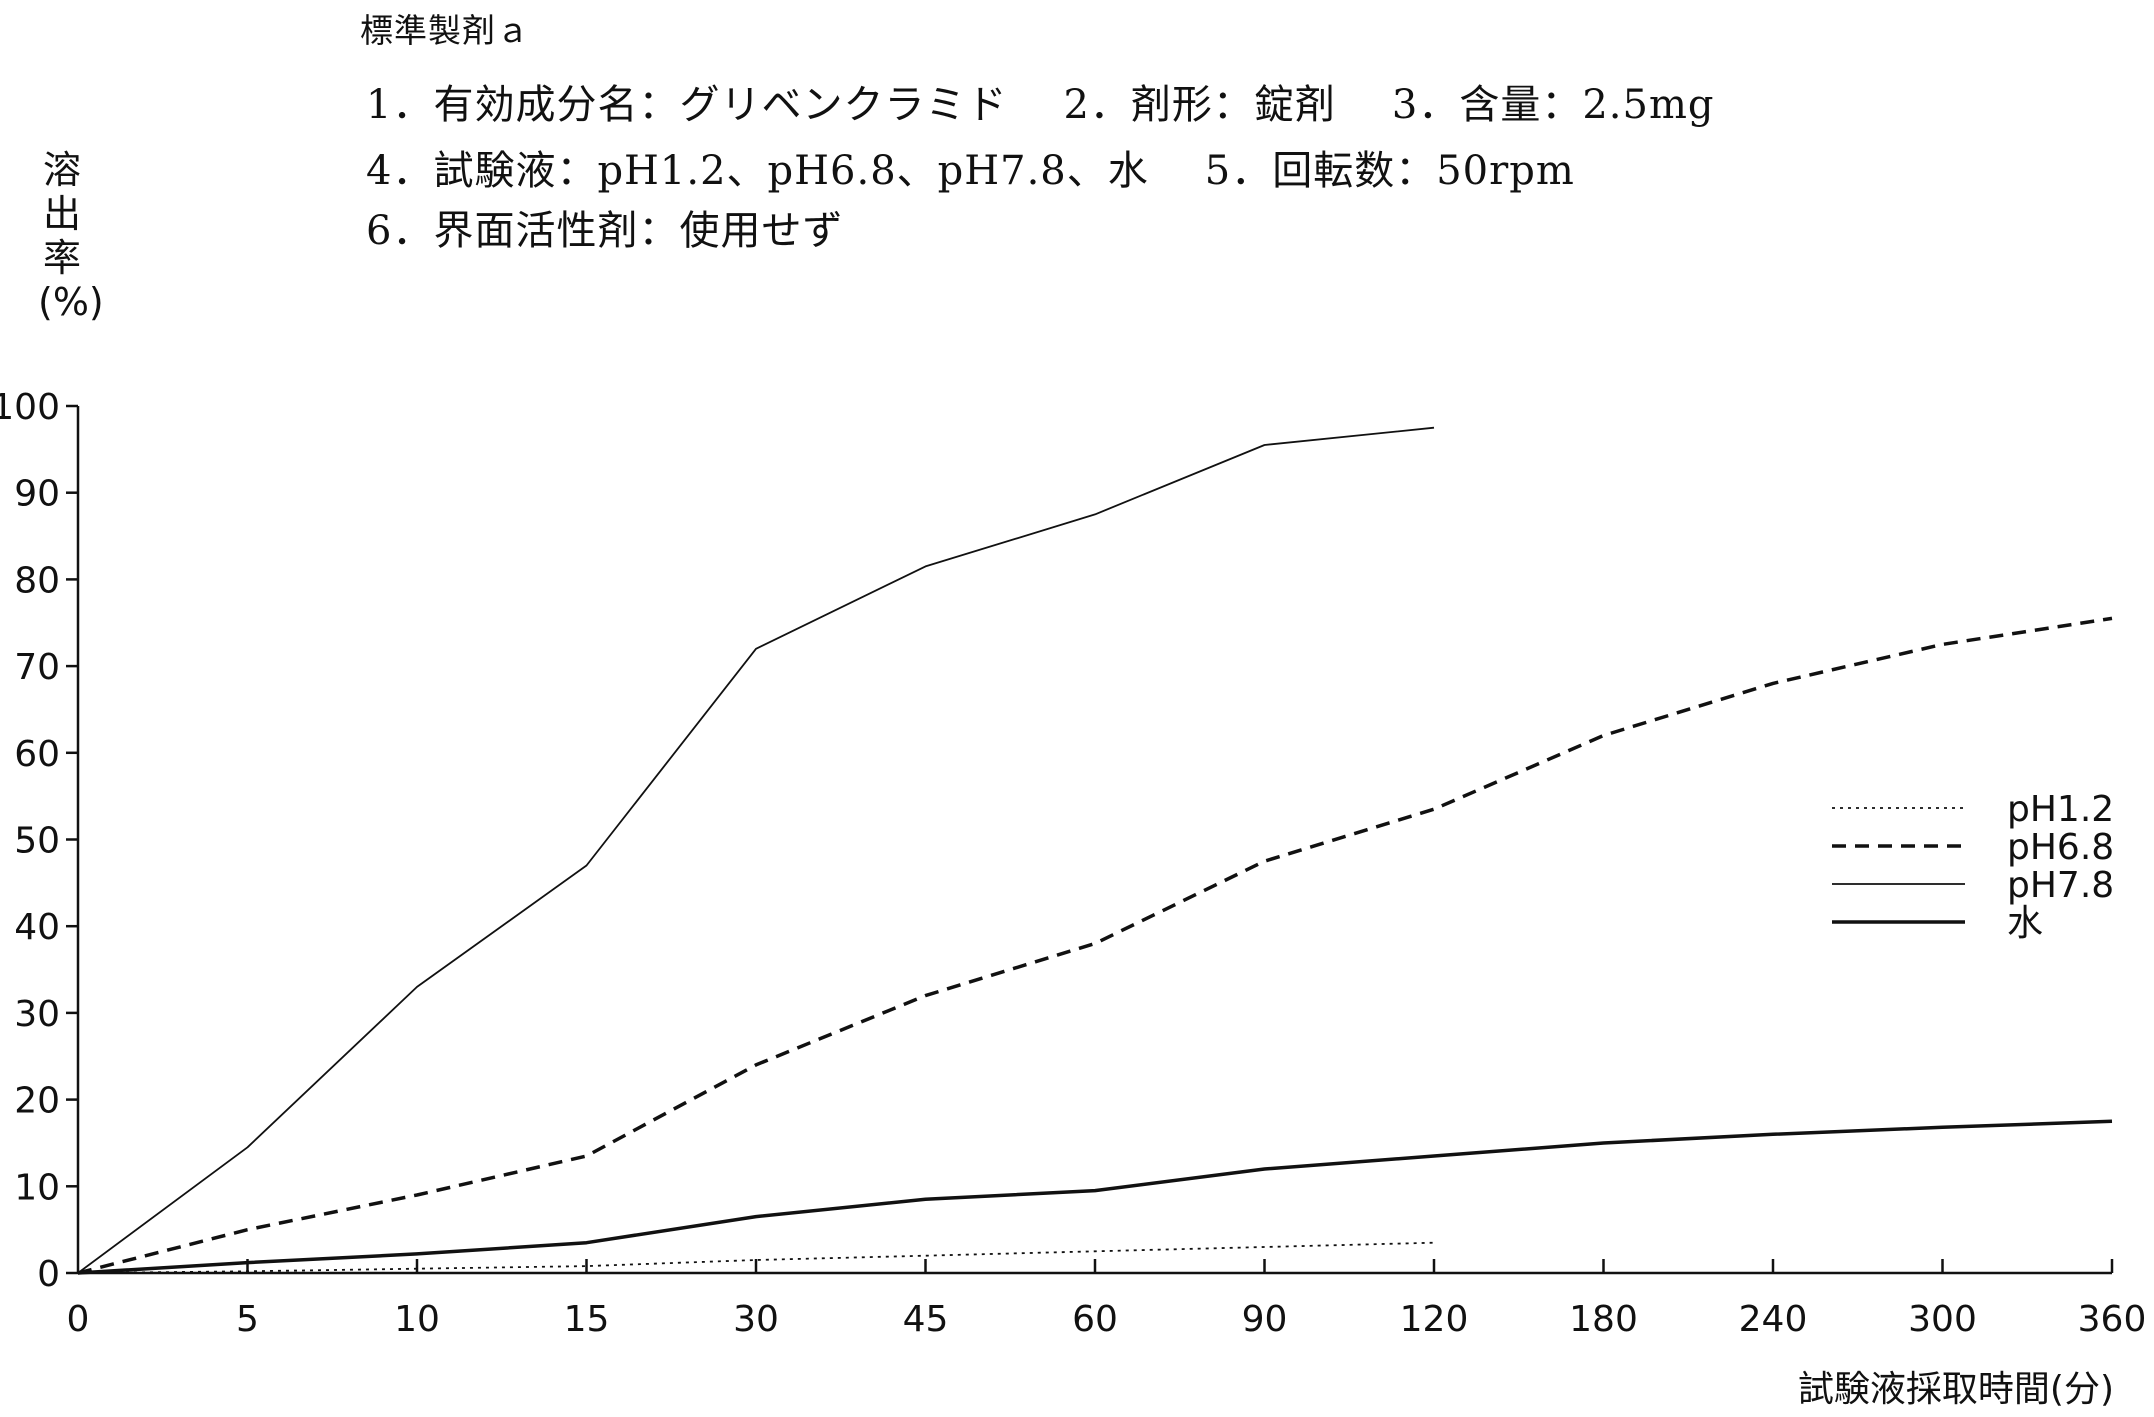 The width and height of the screenshot is (2154, 1417). I want to click on y-tick-label: 30, so click(37, 1014).